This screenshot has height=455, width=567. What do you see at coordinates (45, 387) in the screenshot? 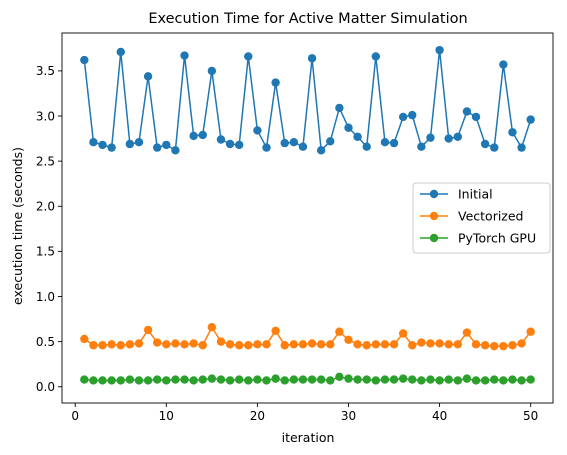
I see `y-tick-label: 0.0` at bounding box center [45, 387].